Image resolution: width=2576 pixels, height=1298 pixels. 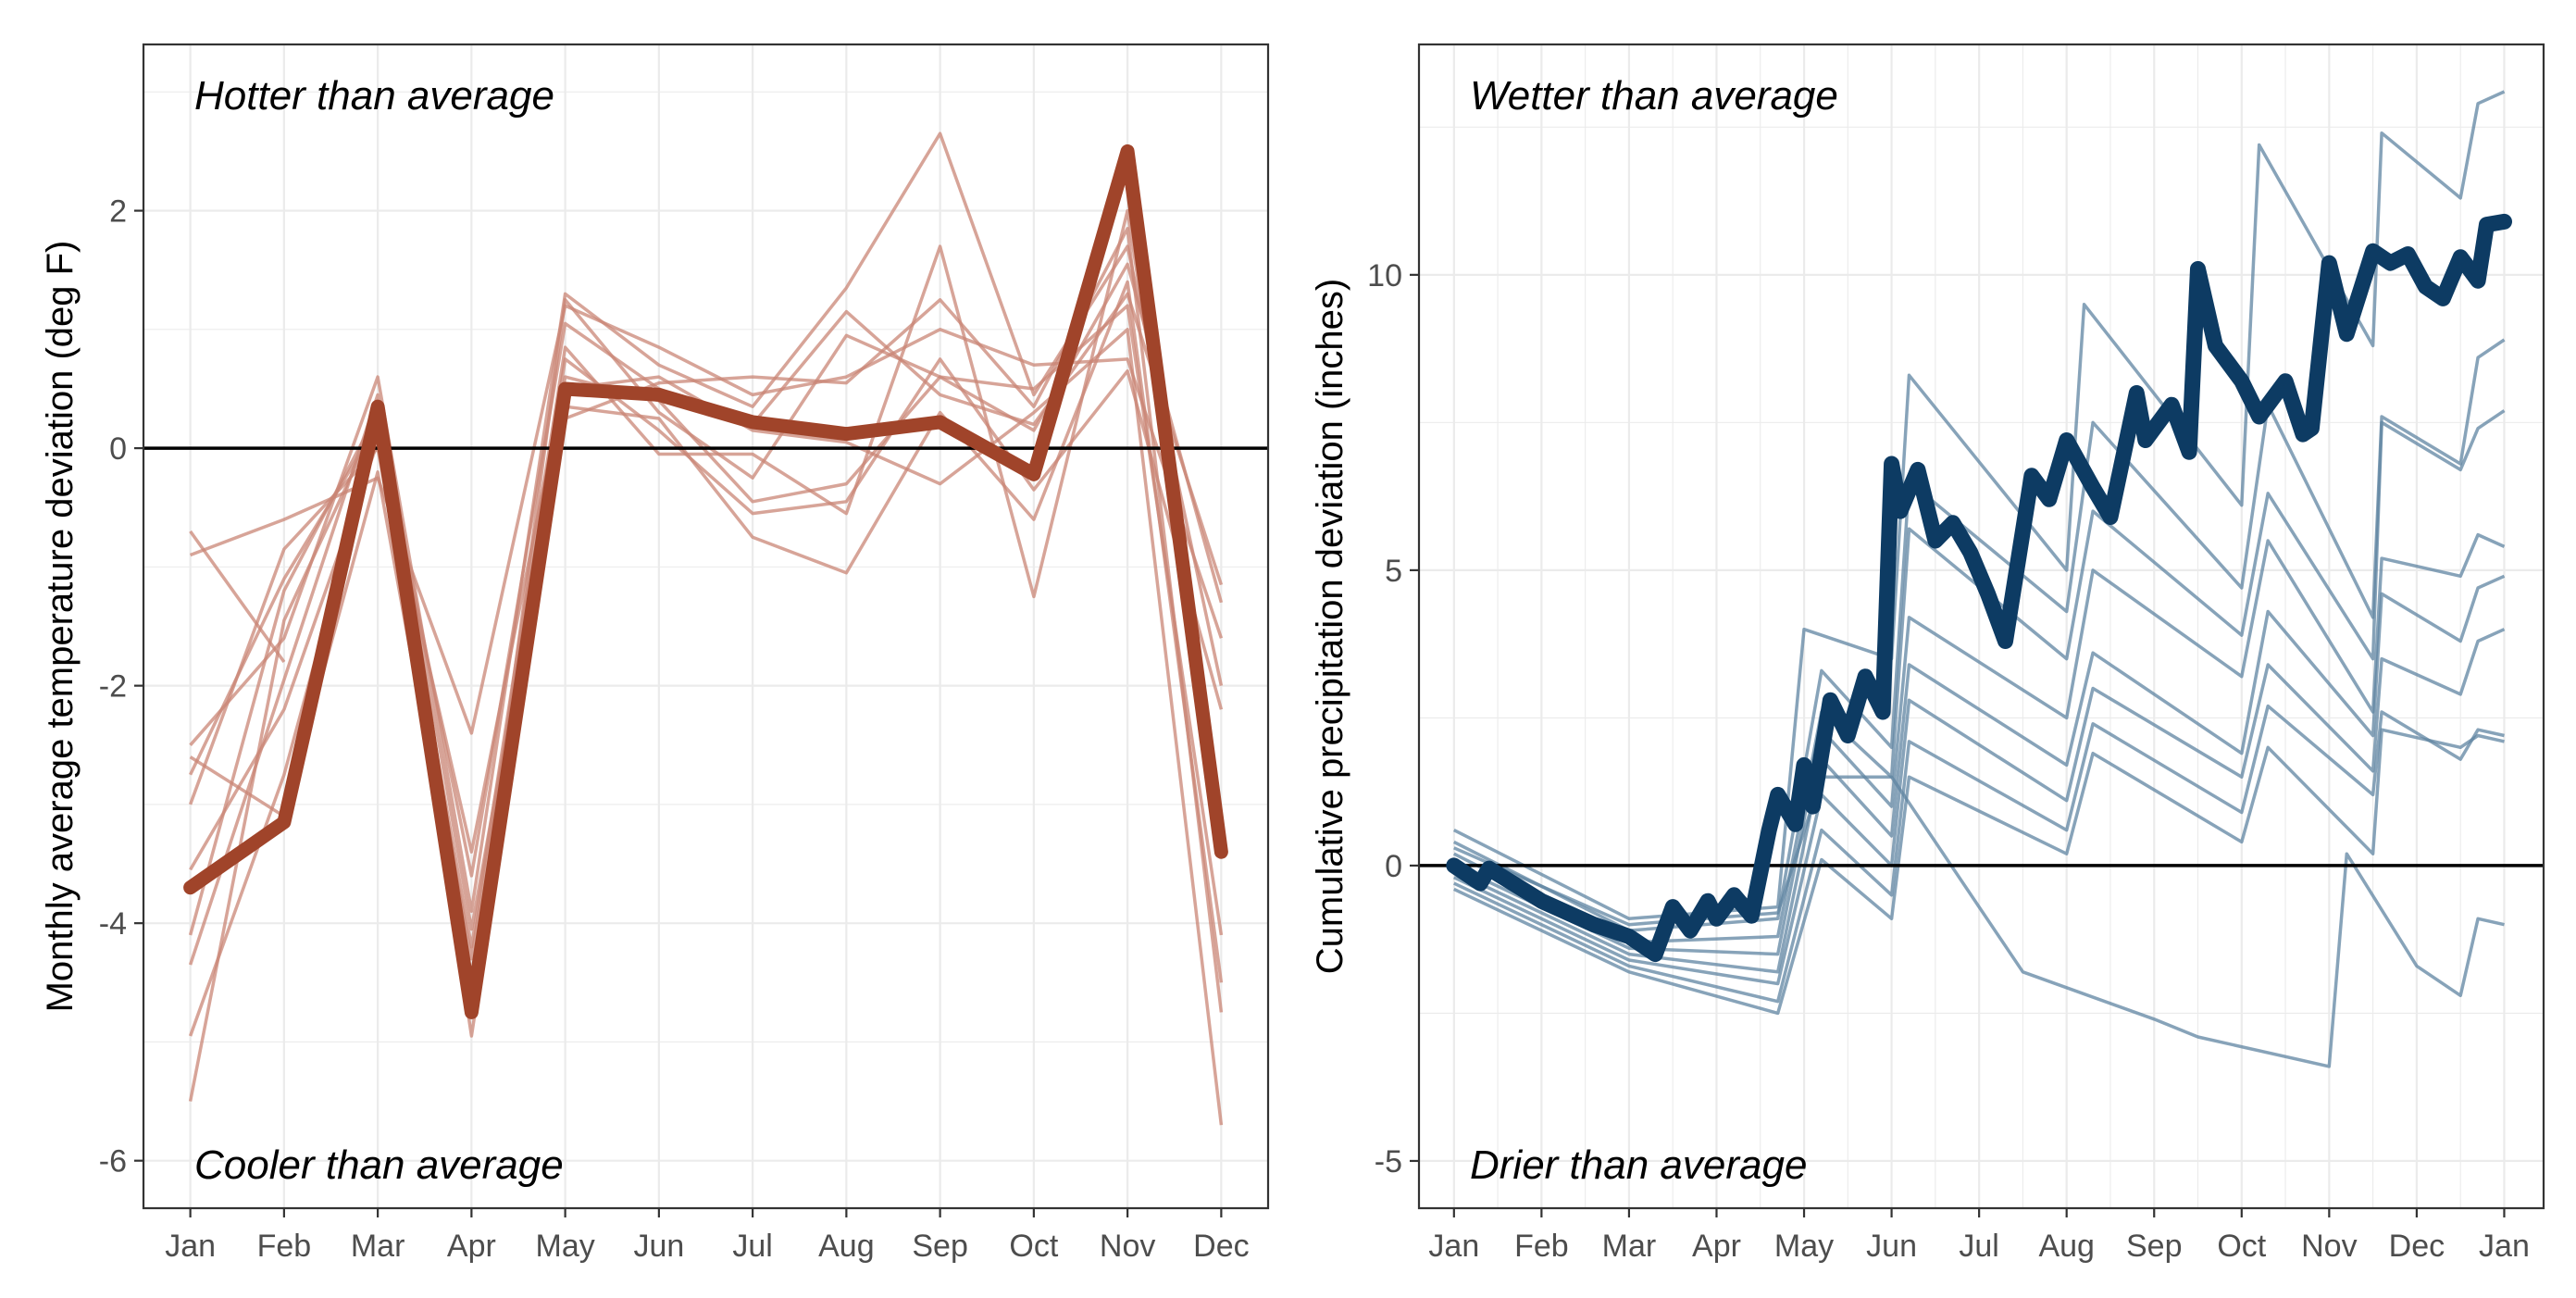 I want to click on y-tick-label: -2, so click(x=113, y=687).